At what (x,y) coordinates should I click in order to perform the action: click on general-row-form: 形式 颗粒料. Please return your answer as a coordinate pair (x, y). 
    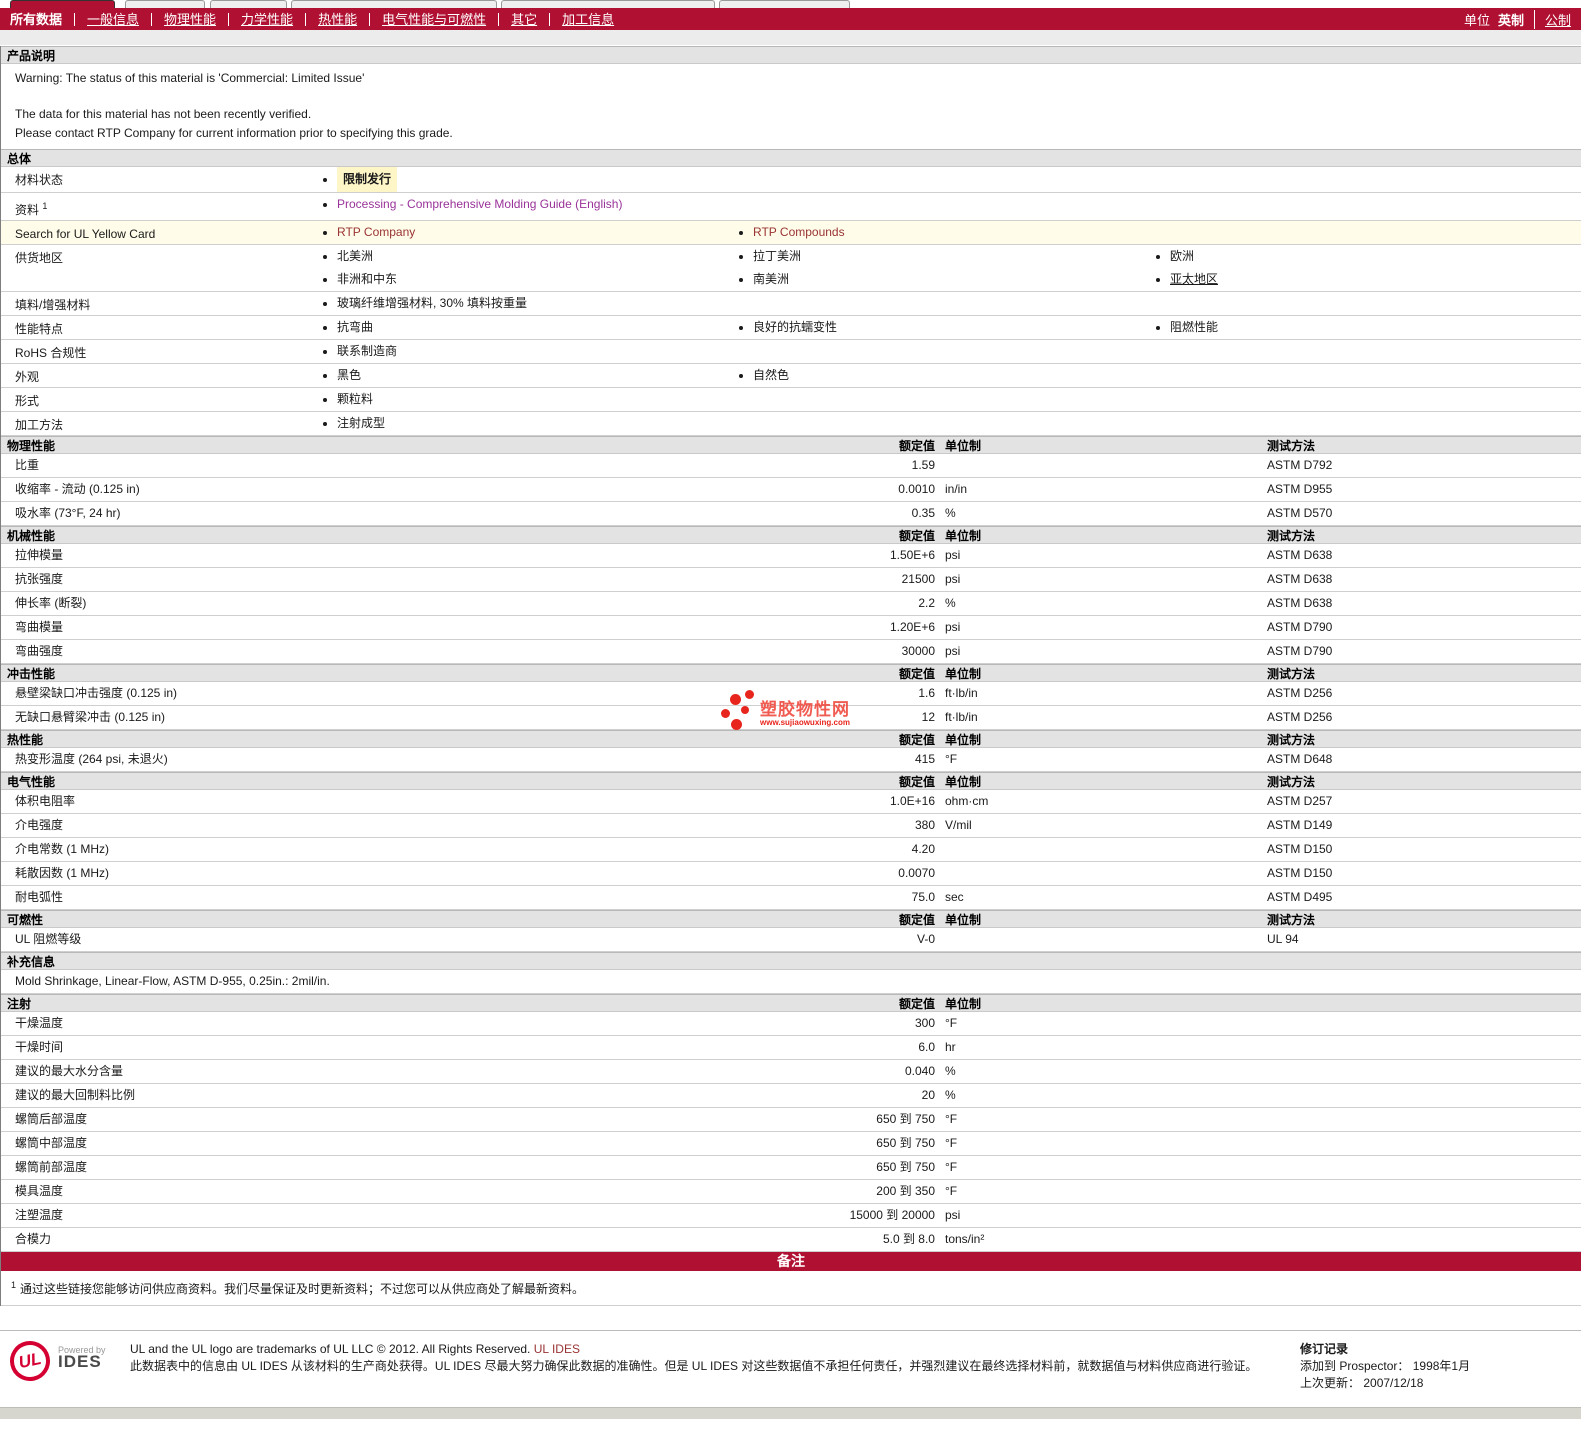
    Looking at the image, I should click on (791, 400).